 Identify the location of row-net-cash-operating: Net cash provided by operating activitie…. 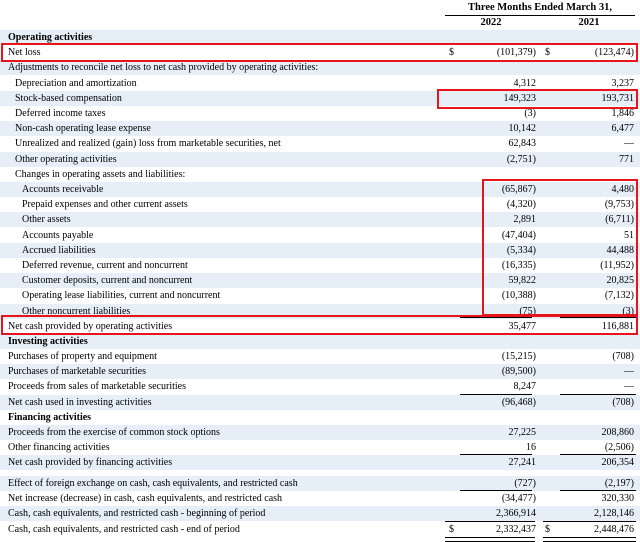
(321, 326).